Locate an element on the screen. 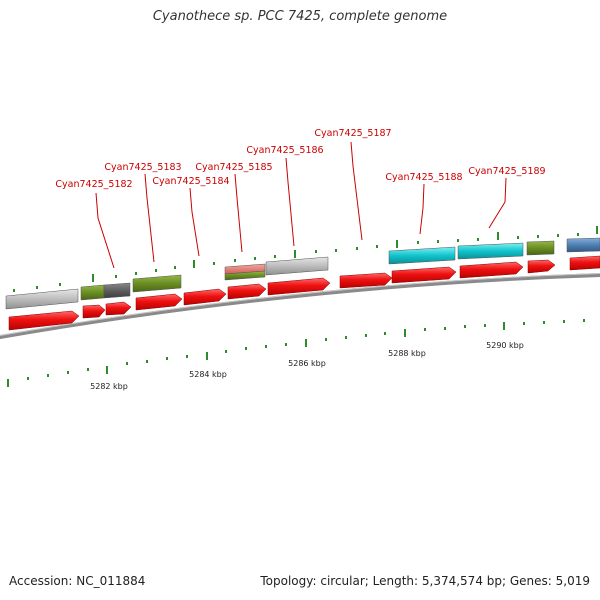 The height and width of the screenshot is (600, 600). scale-ticks is located at coordinates (296, 353).